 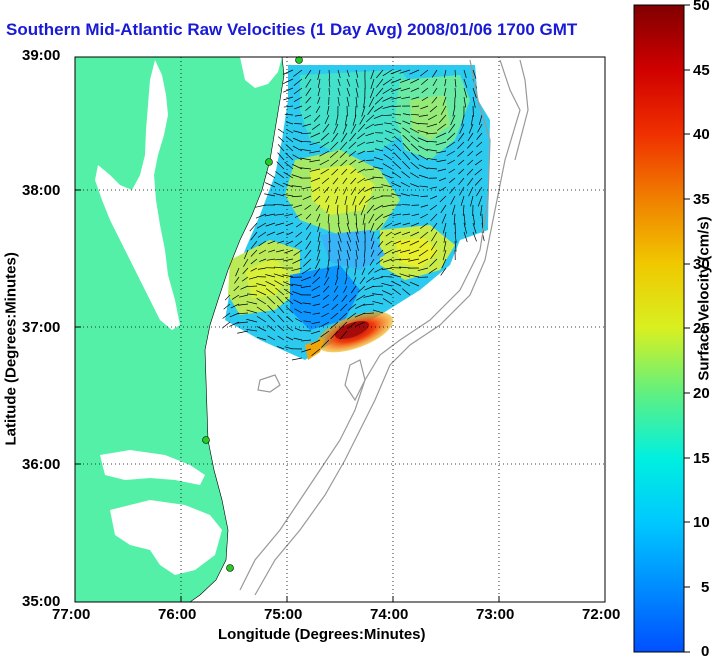 What do you see at coordinates (705, 651) in the screenshot?
I see `colorbar-tick-label: 0` at bounding box center [705, 651].